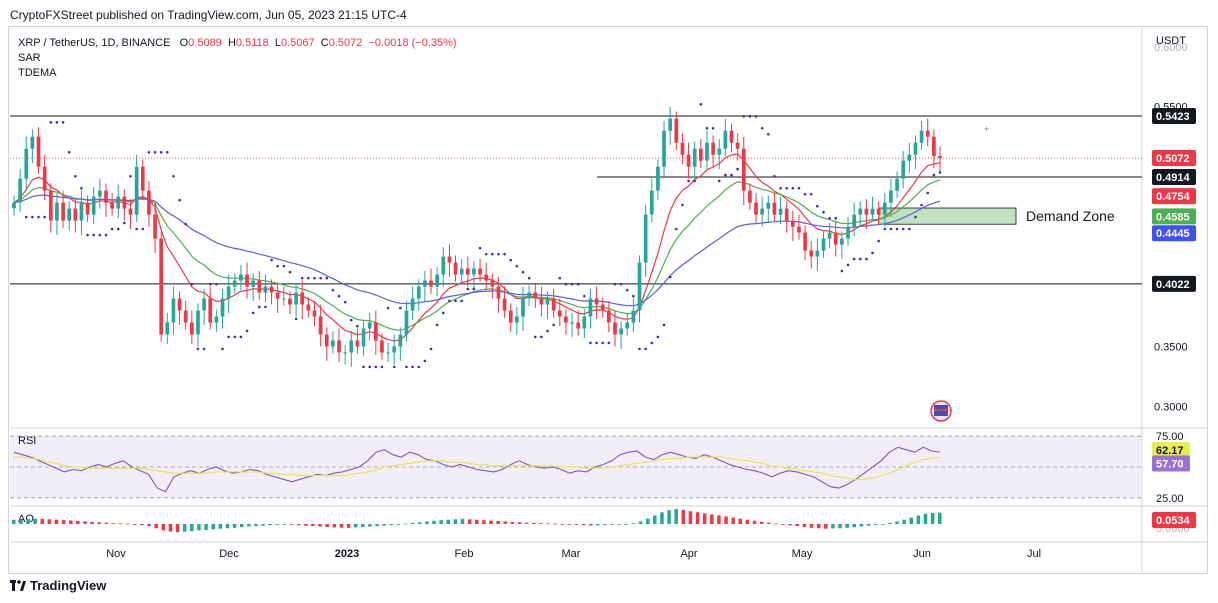 This screenshot has height=603, width=1218. I want to click on high-value: 0.5118, so click(252, 43).